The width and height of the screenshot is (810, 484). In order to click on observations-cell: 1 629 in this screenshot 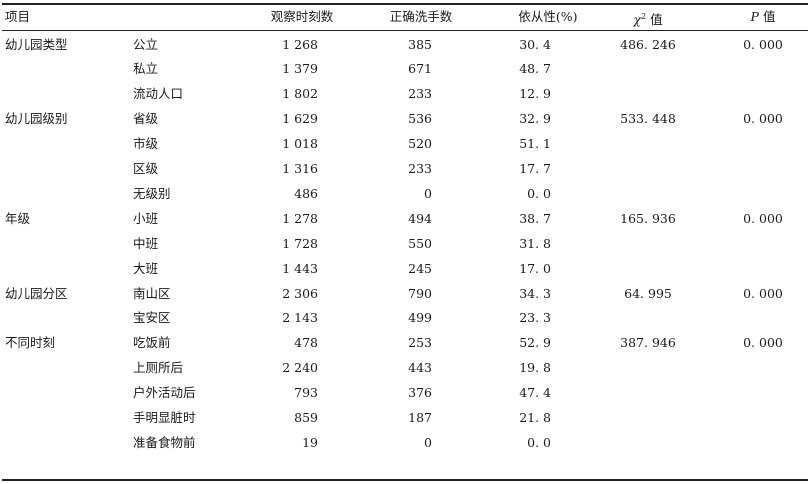, I will do `click(300, 119)`.